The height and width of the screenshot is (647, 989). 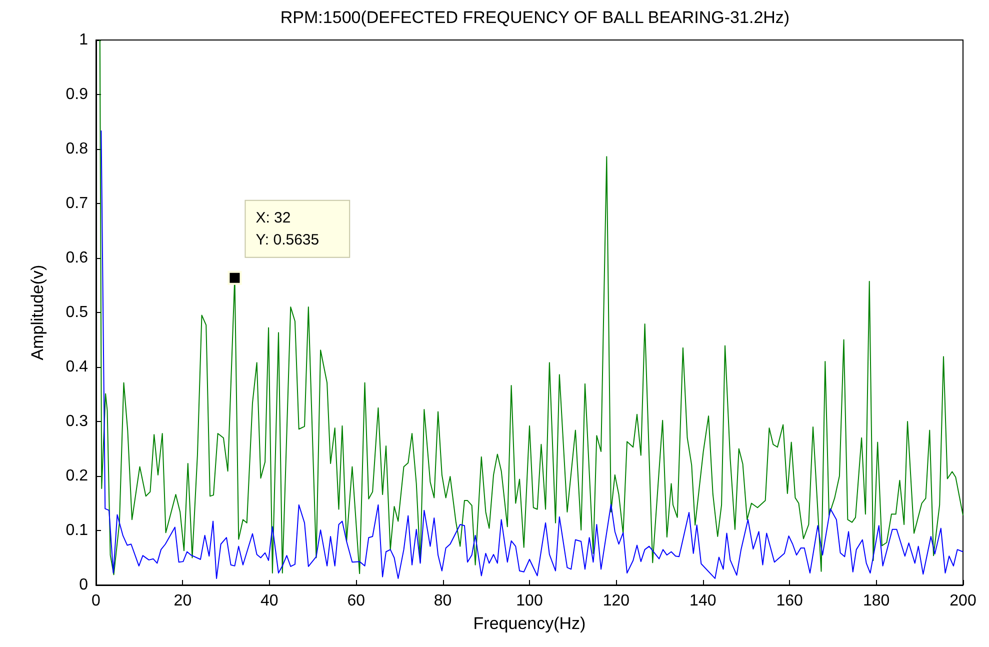 I want to click on x-tick-label: 120, so click(x=616, y=601).